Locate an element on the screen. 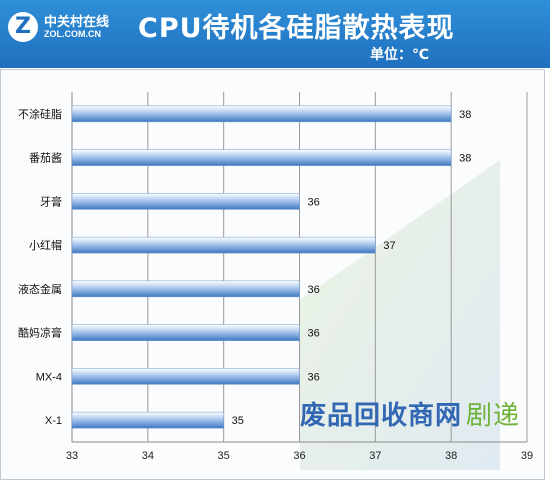 The width and height of the screenshot is (550, 481). zol-logo-icon: Z is located at coordinates (23, 27).